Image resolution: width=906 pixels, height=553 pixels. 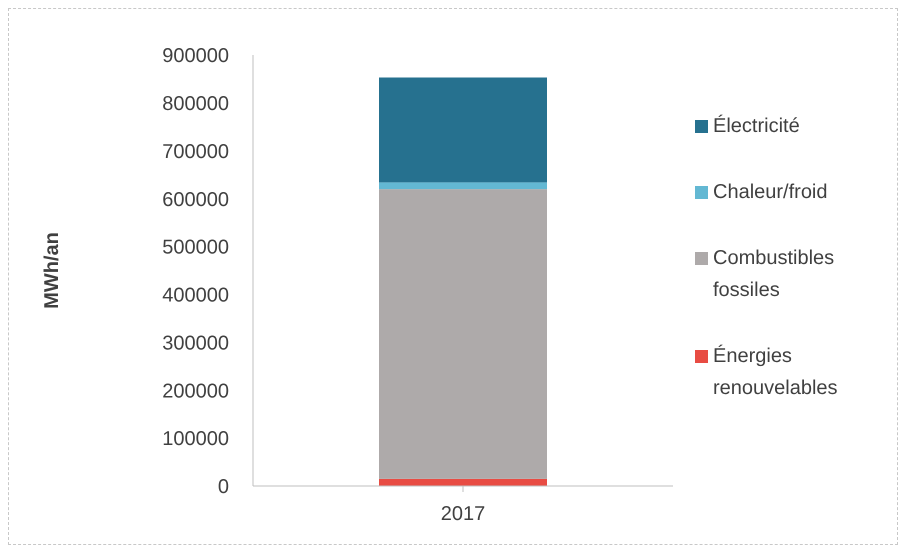 I want to click on y-tick-label: 800000, so click(x=195, y=103).